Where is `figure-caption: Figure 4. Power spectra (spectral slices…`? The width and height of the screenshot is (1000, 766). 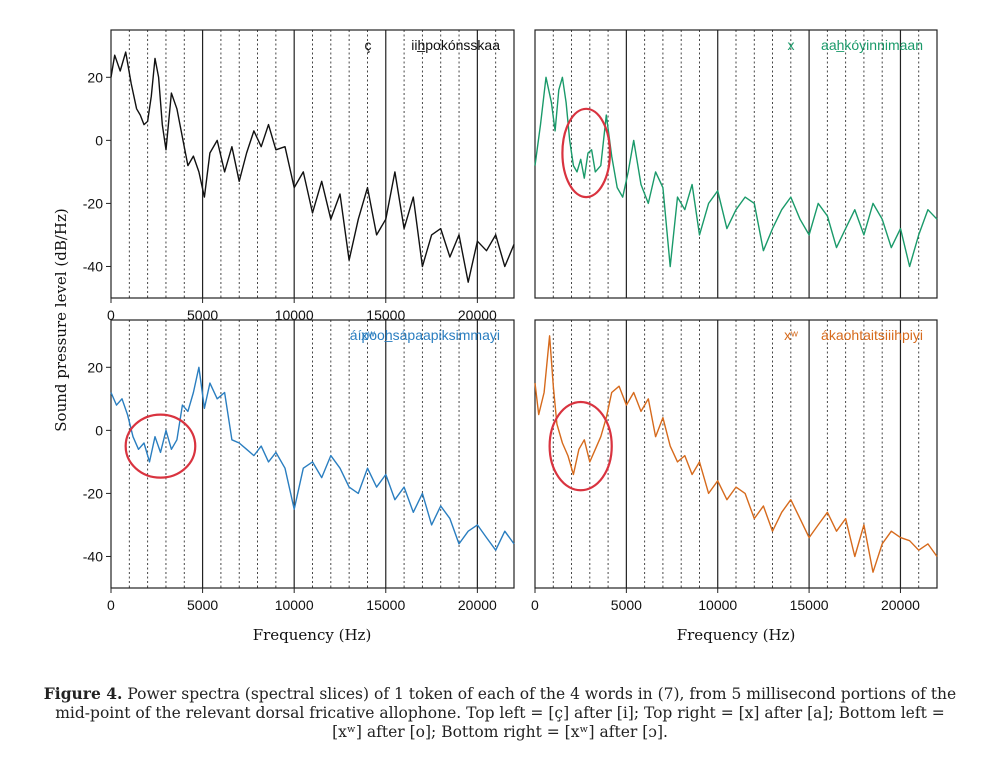 figure-caption: Figure 4. Power spectra (spectral slices… is located at coordinates (500, 713).